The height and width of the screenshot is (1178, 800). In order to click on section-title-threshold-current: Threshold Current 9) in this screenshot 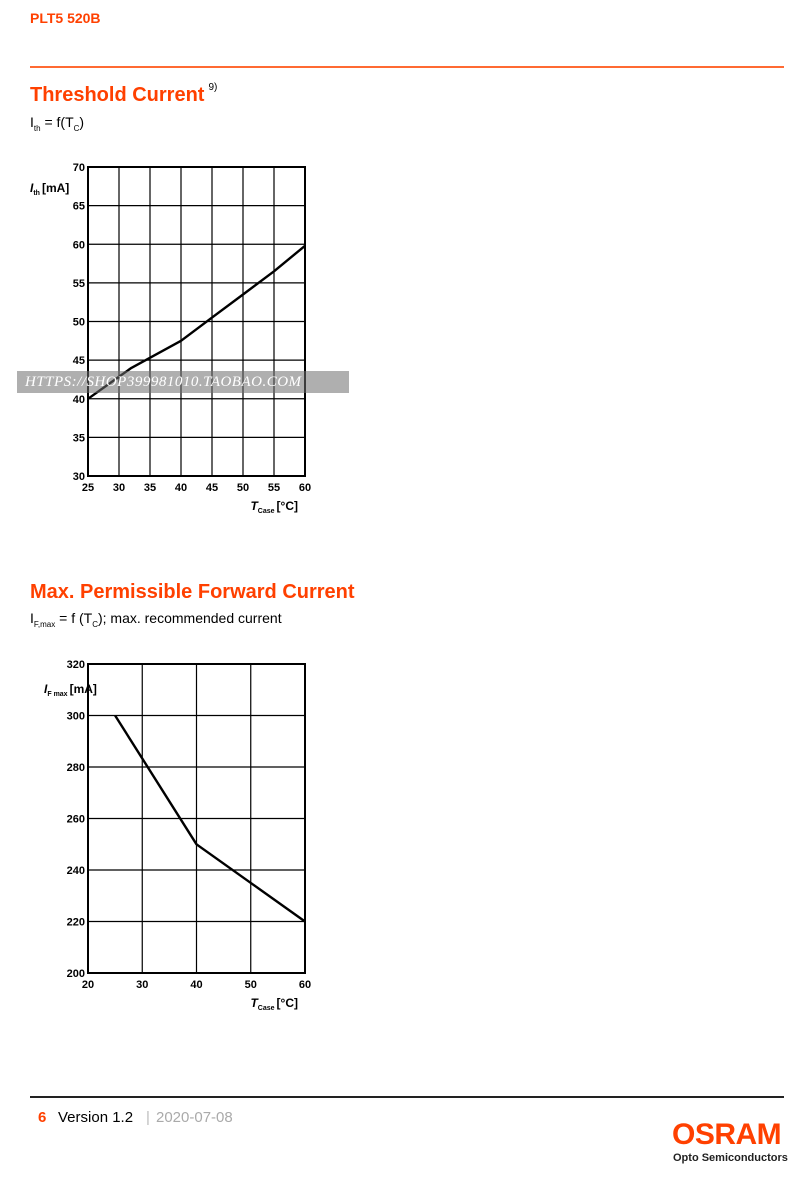, I will do `click(124, 94)`.